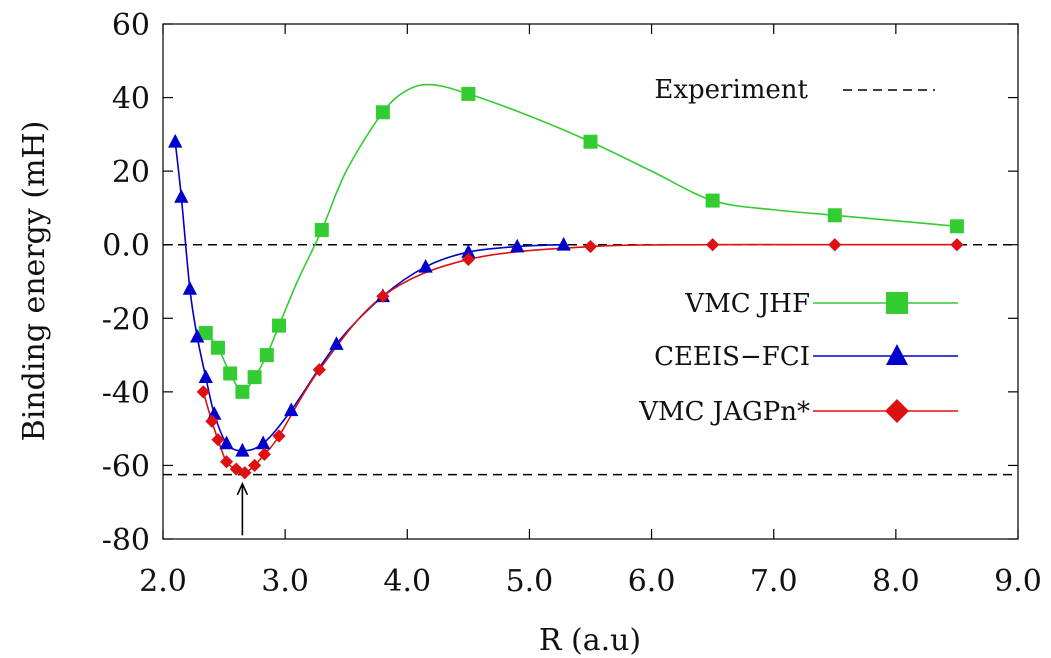 This screenshot has height=658, width=1051. What do you see at coordinates (131, 172) in the screenshot?
I see `y-tick-label: 20` at bounding box center [131, 172].